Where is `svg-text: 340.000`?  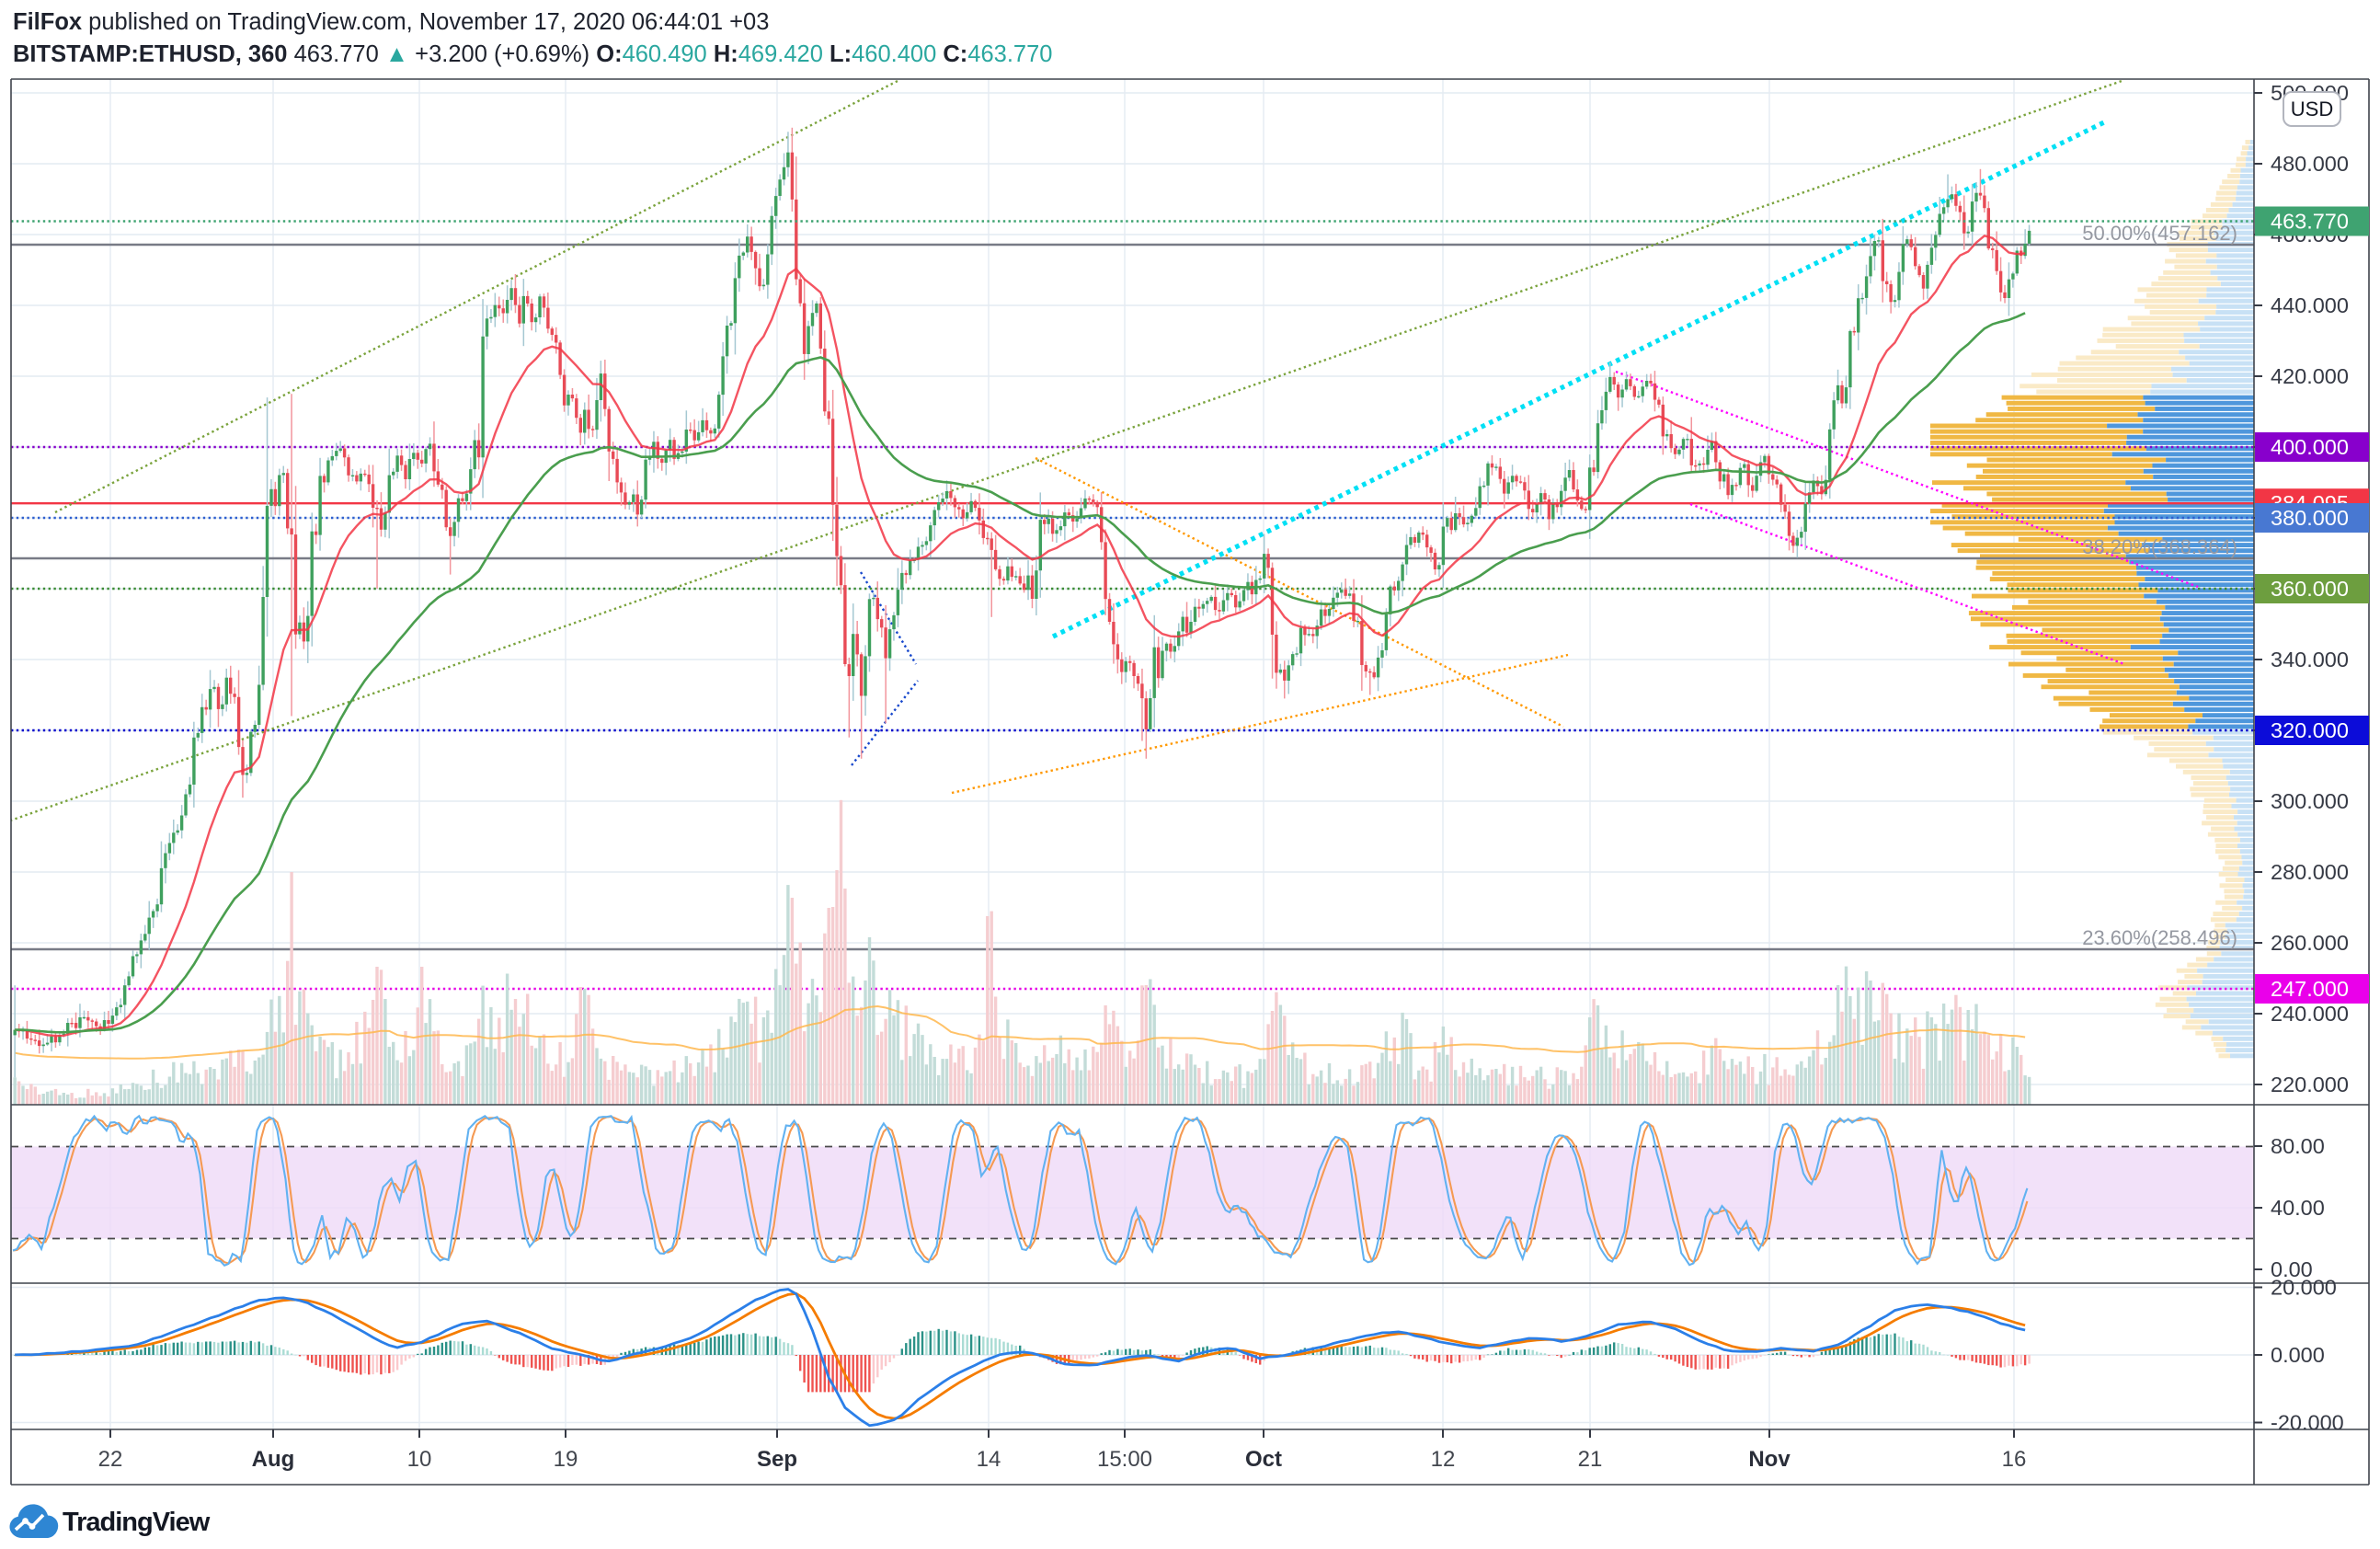
svg-text: 340.000 is located at coordinates (2310, 660).